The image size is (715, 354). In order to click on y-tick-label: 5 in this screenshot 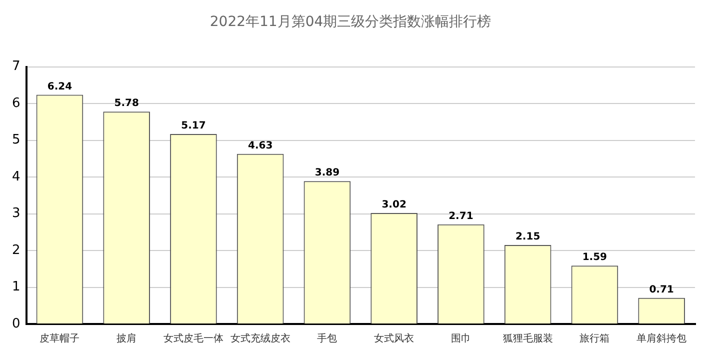, I will do `click(16, 140)`.